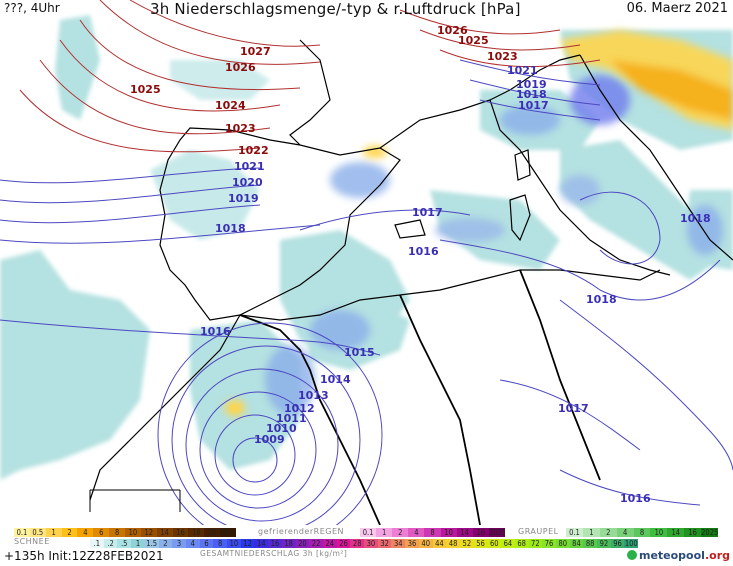 Image resolution: width=733 pixels, height=566 pixels. What do you see at coordinates (576, 543) in the screenshot?
I see `colorbar-cell: 84` at bounding box center [576, 543].